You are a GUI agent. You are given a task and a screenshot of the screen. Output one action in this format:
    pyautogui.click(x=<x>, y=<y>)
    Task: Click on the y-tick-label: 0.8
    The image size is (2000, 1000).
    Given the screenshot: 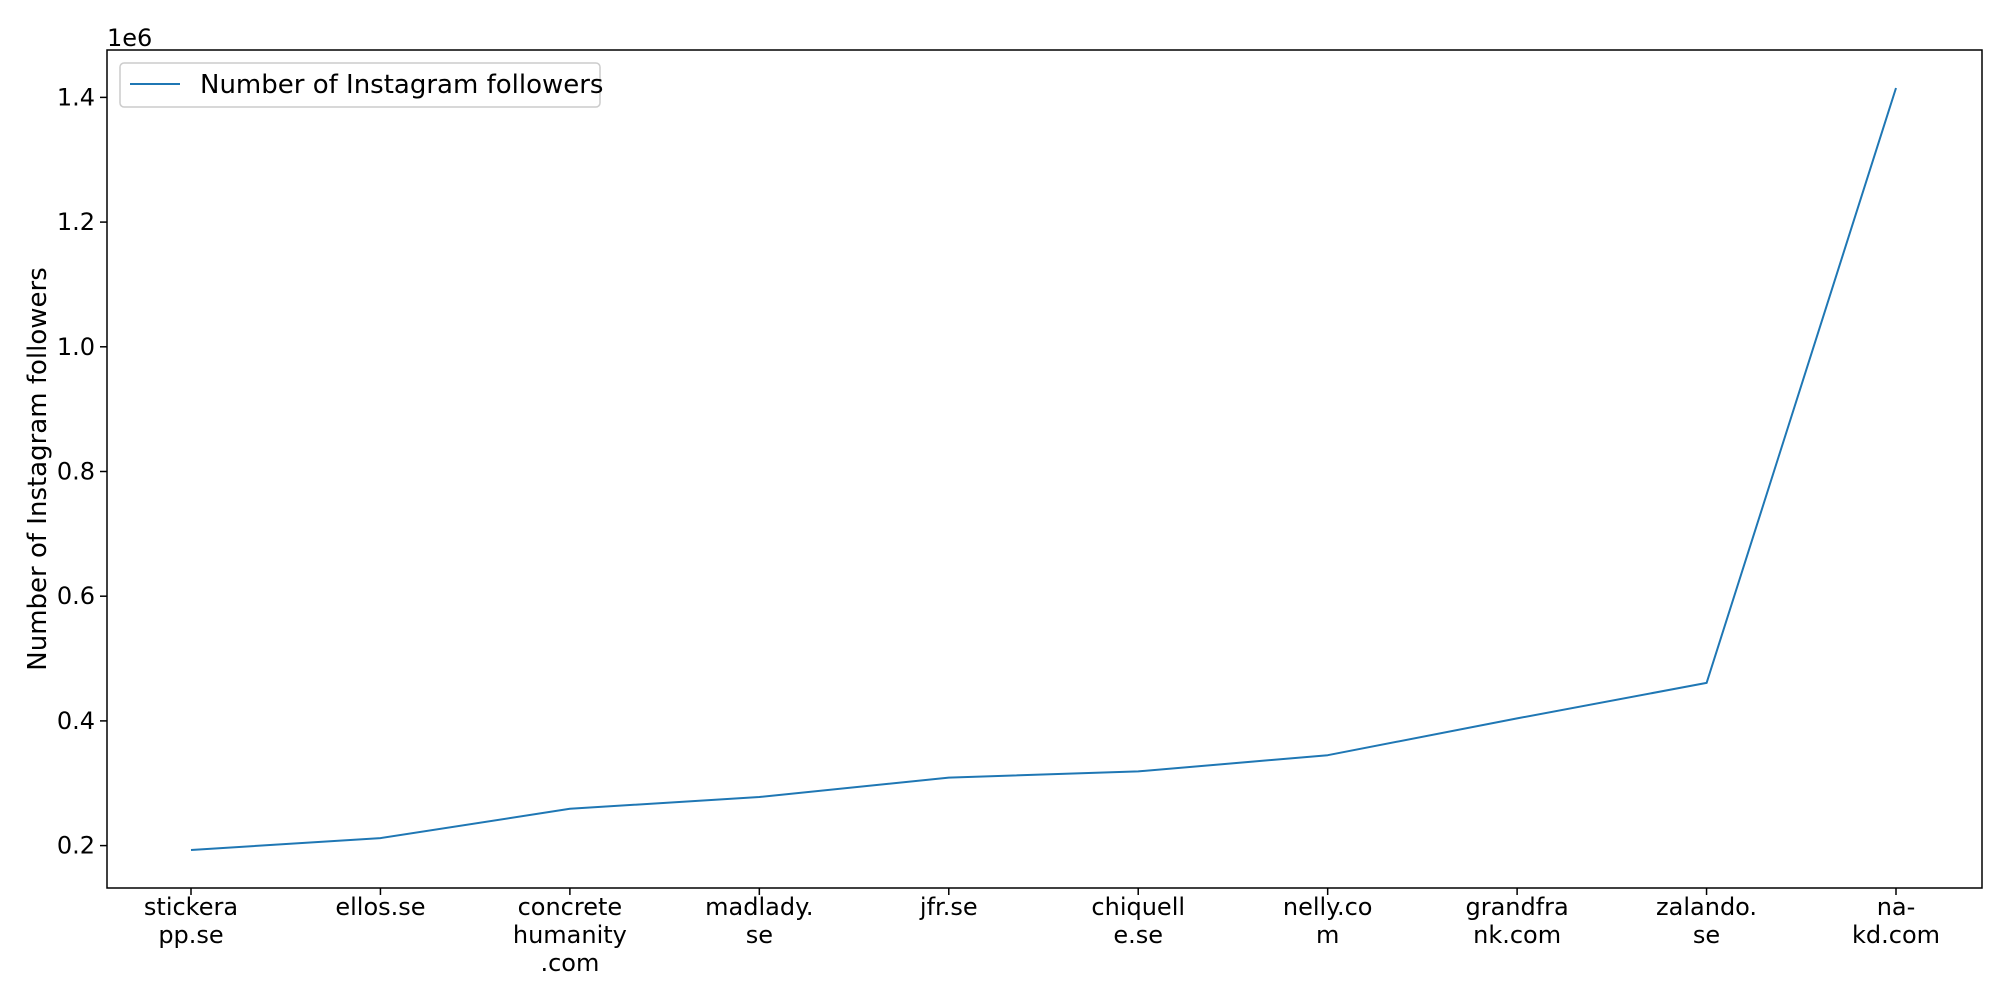 What is the action you would take?
    pyautogui.click(x=76, y=471)
    